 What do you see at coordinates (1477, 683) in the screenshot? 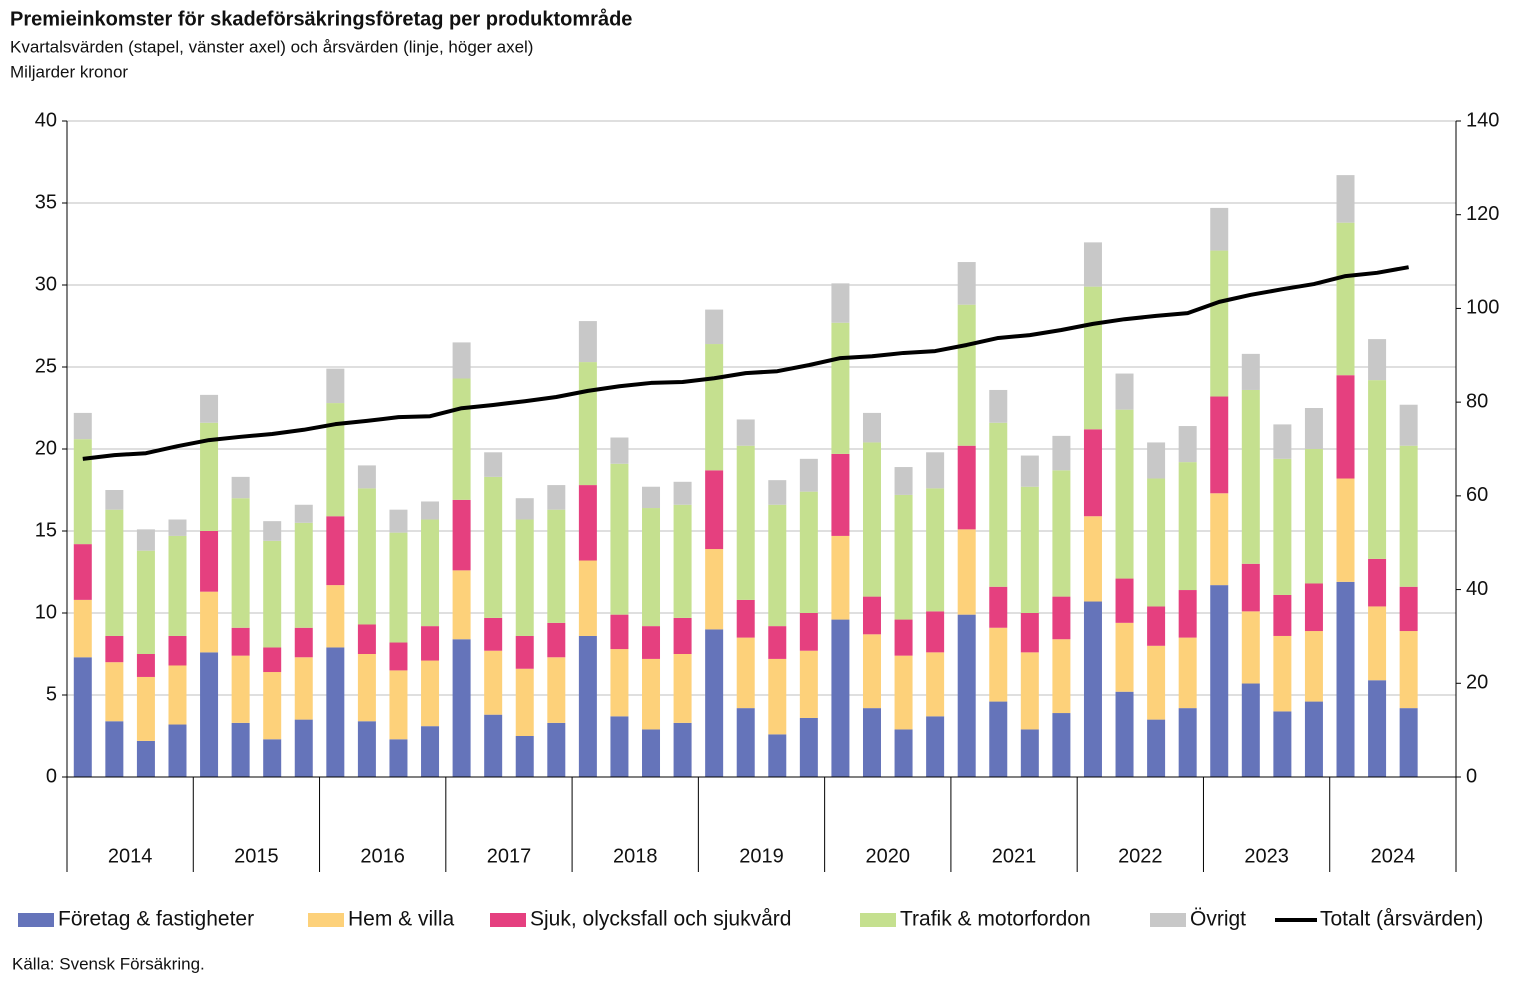
I see `y2-tick-label: 20` at bounding box center [1477, 683].